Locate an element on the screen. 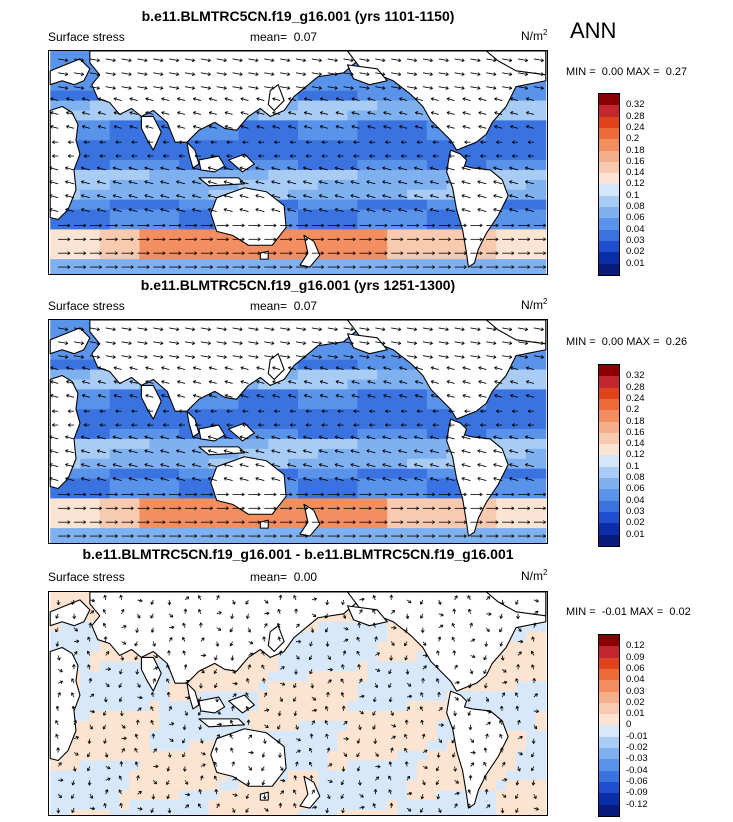 The width and height of the screenshot is (733, 822). panel-1-max-value: 0.27 is located at coordinates (676, 72).